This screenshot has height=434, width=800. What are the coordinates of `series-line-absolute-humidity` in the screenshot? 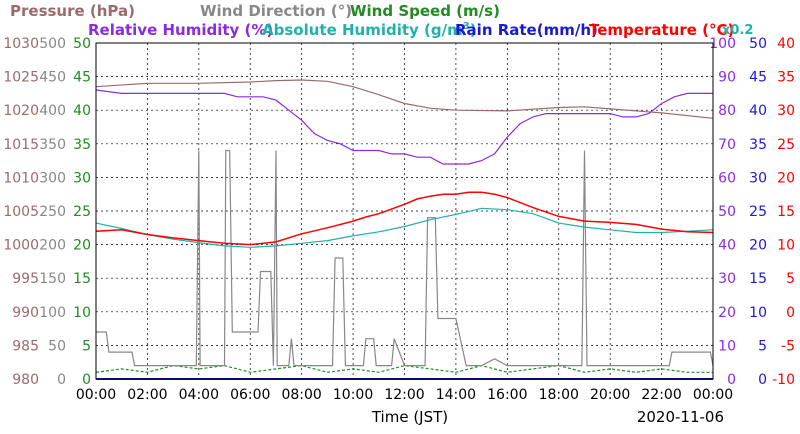 It's located at (404, 227).